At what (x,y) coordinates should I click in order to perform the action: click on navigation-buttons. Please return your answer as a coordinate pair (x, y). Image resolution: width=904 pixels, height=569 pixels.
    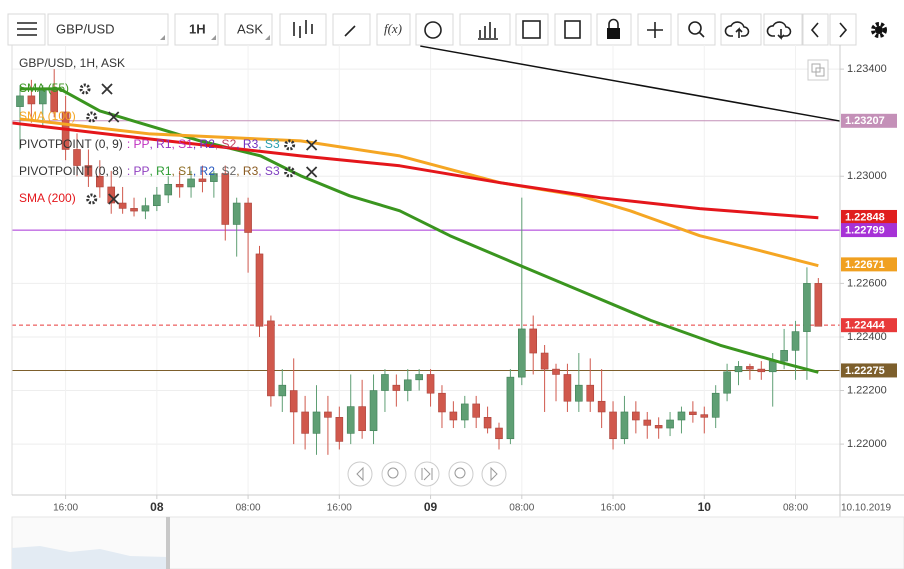
    Looking at the image, I should click on (427, 474).